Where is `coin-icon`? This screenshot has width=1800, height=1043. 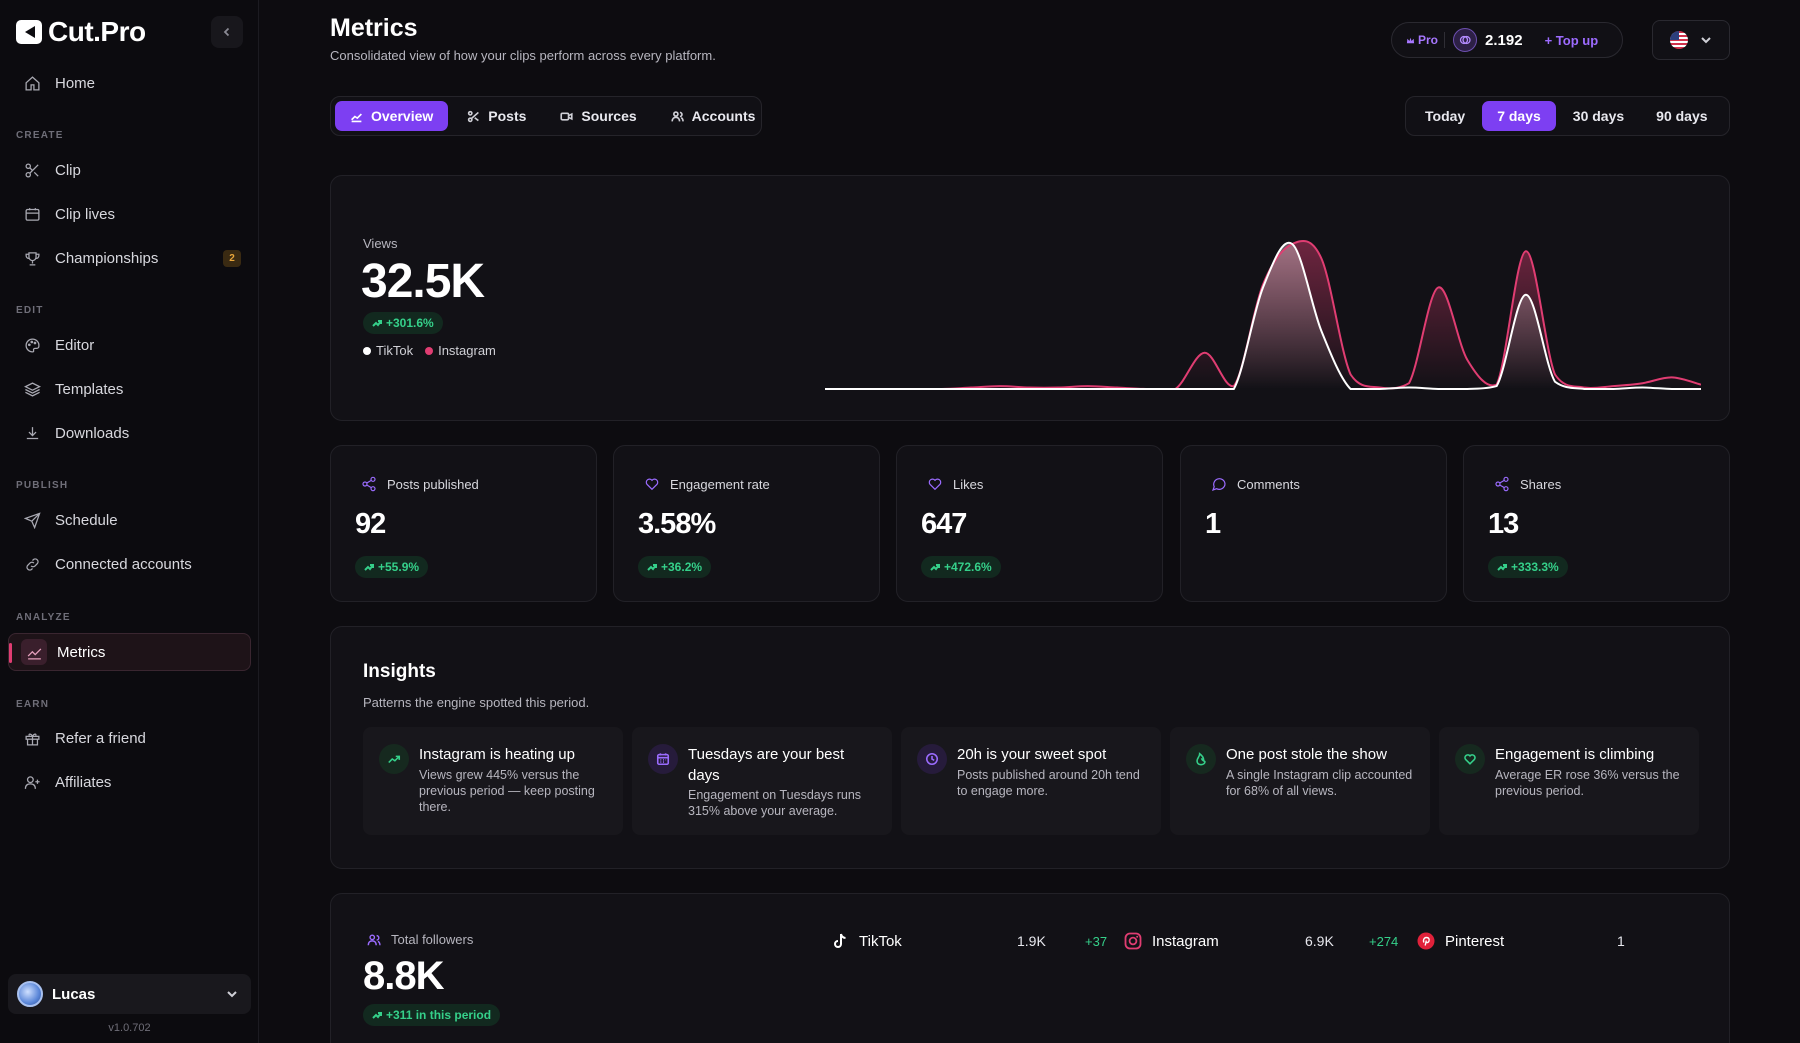
coin-icon is located at coordinates (1465, 40).